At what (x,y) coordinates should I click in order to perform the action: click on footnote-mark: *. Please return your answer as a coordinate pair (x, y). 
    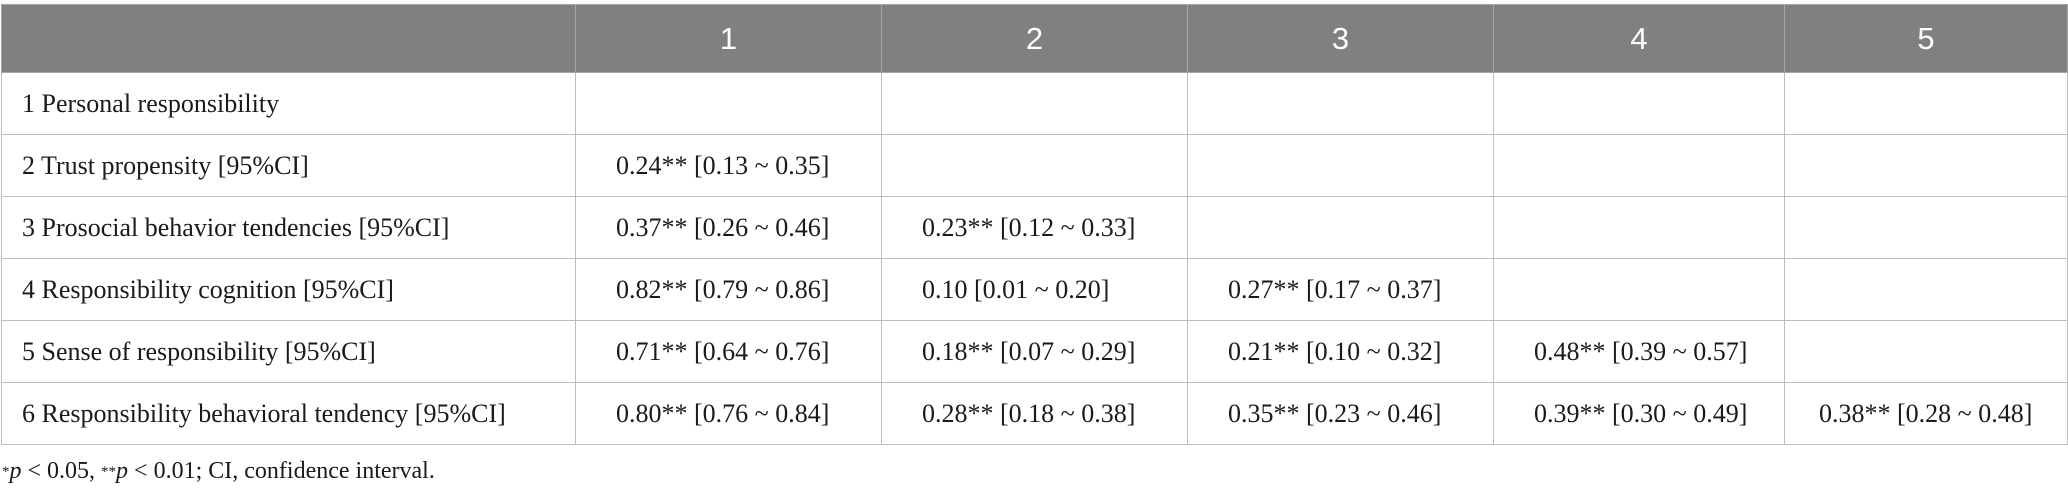
    Looking at the image, I should click on (6, 472).